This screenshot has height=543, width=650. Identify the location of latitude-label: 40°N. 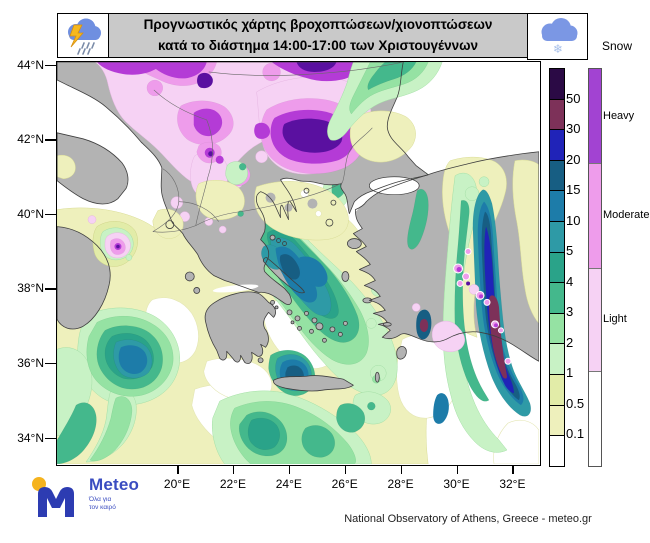
(30, 213).